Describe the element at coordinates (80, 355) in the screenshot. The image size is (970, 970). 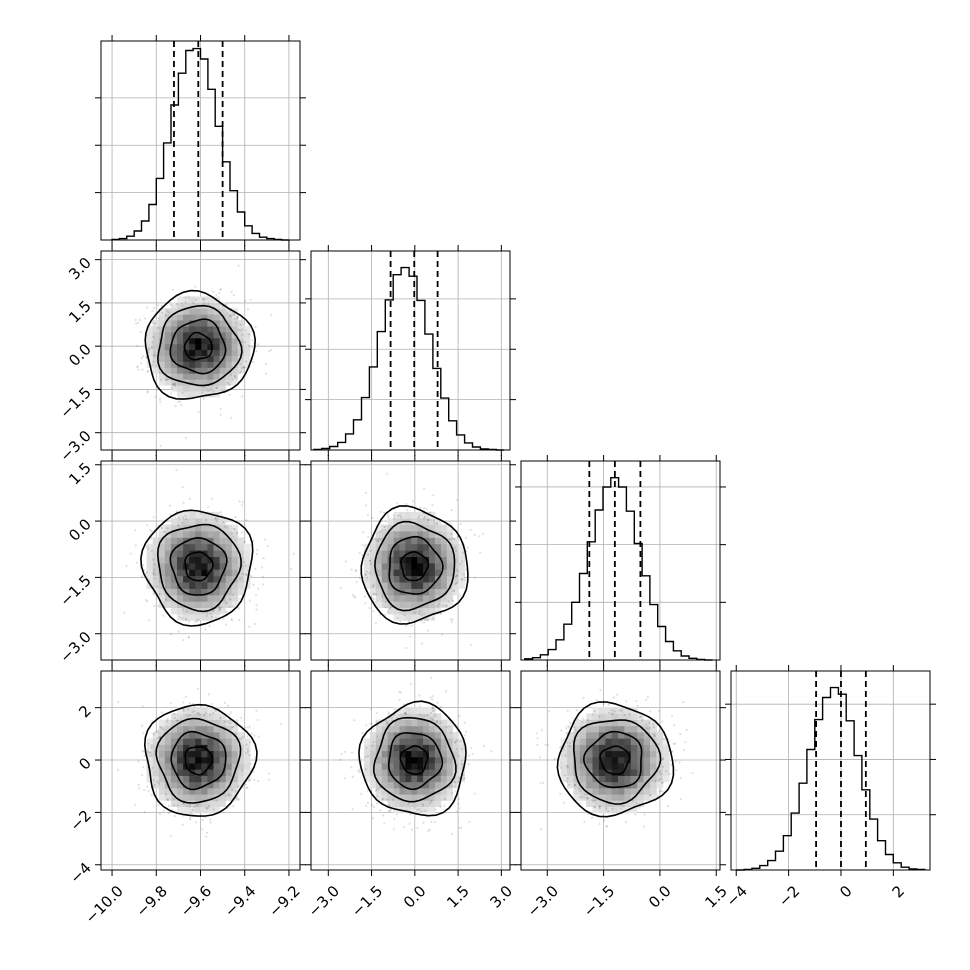
I see `y-tick-label: 0.0` at that location.